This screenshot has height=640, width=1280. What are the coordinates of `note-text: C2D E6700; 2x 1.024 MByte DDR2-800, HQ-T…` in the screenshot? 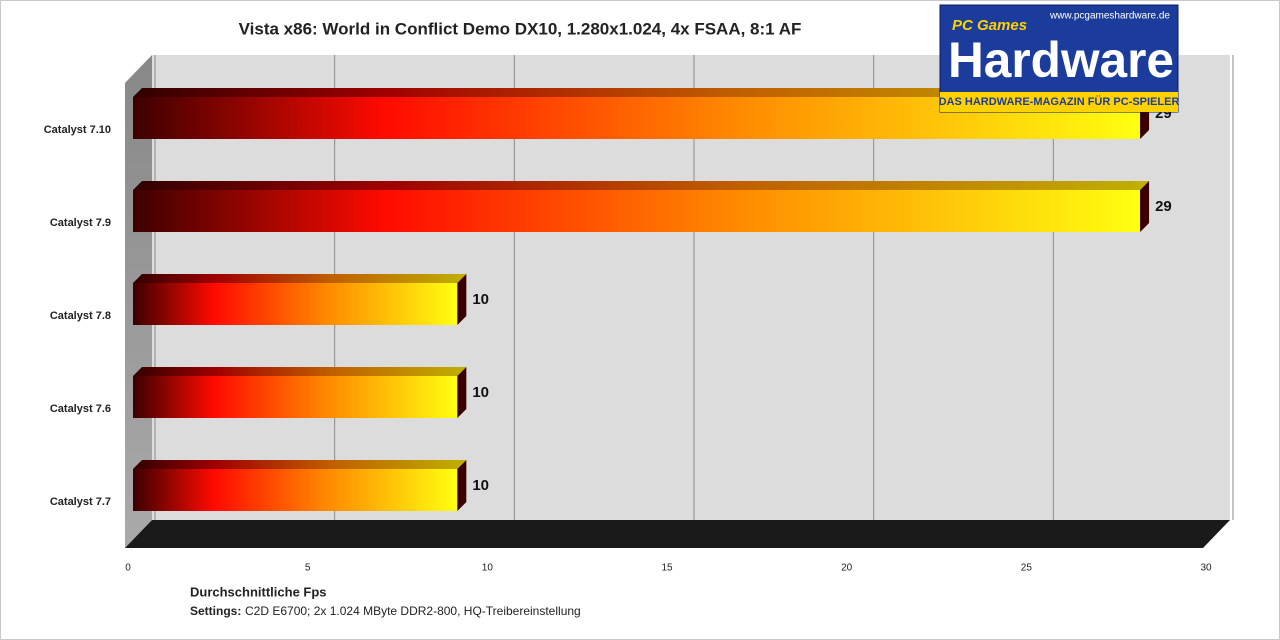 It's located at (413, 611).